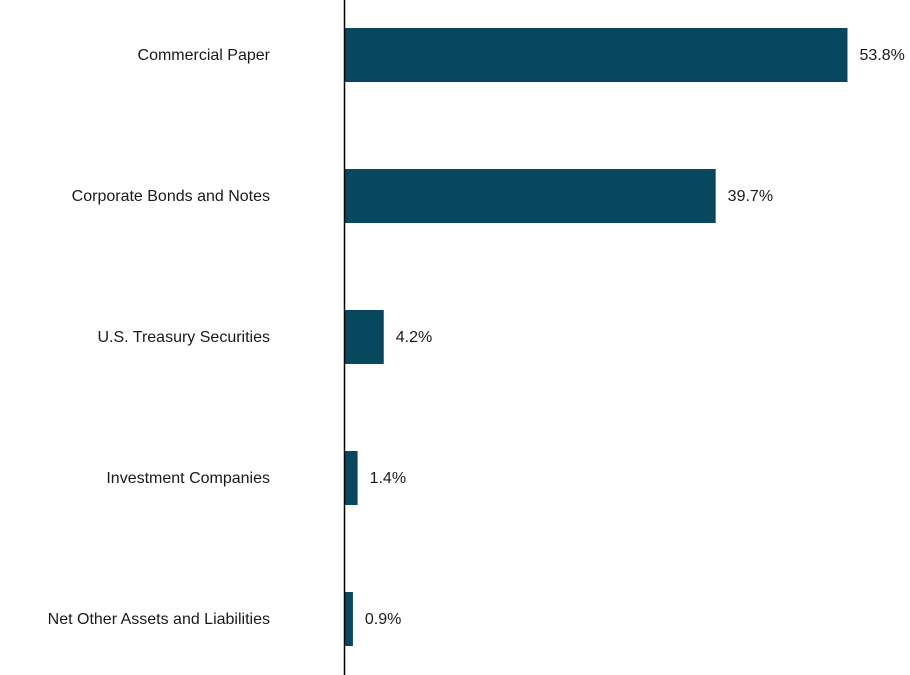 This screenshot has height=675, width=910. I want to click on category-label: Net Other Assets and Liabilities, so click(159, 619).